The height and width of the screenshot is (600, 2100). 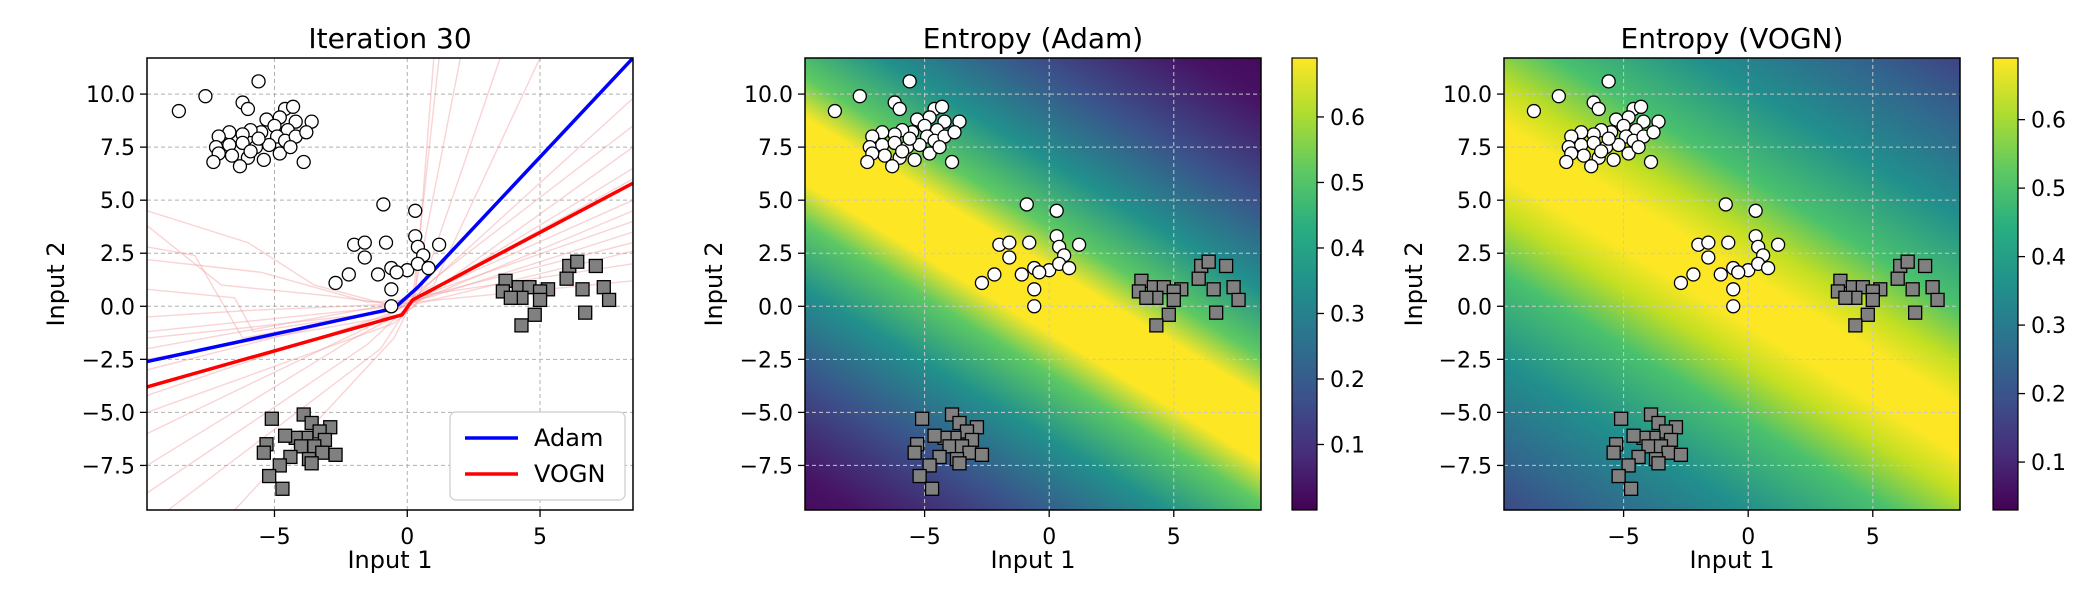 I want to click on panel3-xlabel: Input 1, so click(x=1731, y=560).